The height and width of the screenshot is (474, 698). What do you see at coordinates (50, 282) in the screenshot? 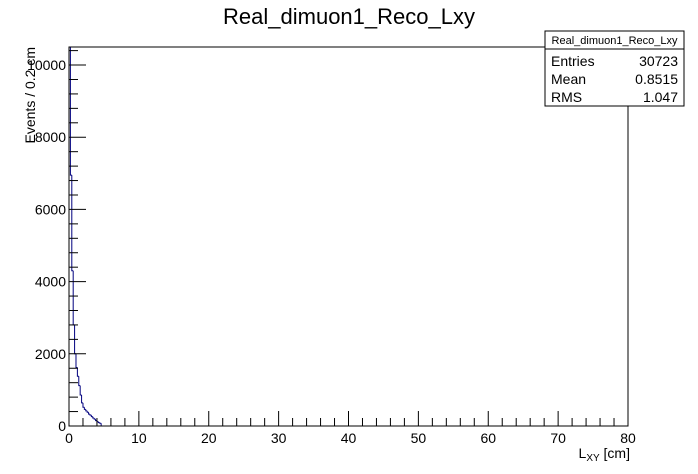
I see `y-tick-label: 4000` at bounding box center [50, 282].